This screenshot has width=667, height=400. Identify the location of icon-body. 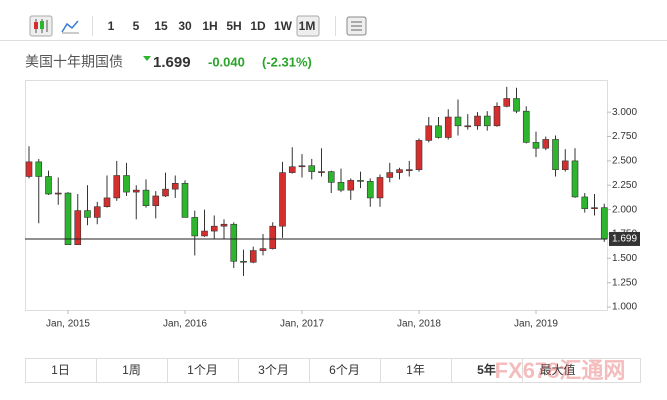
(42, 25).